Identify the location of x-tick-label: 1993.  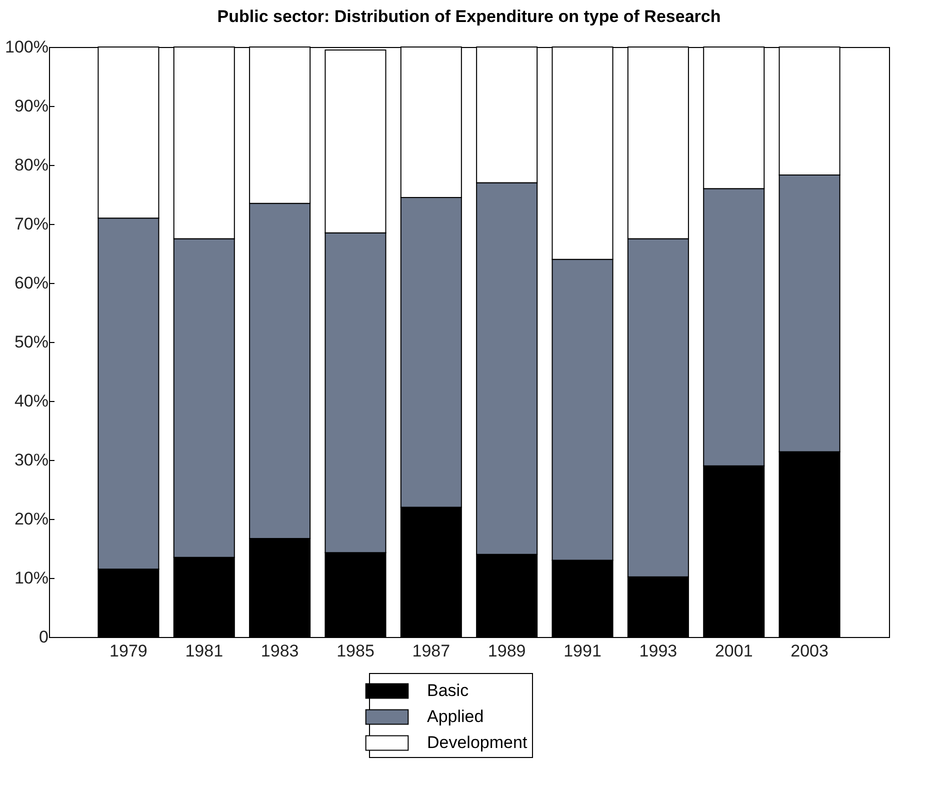
(658, 651).